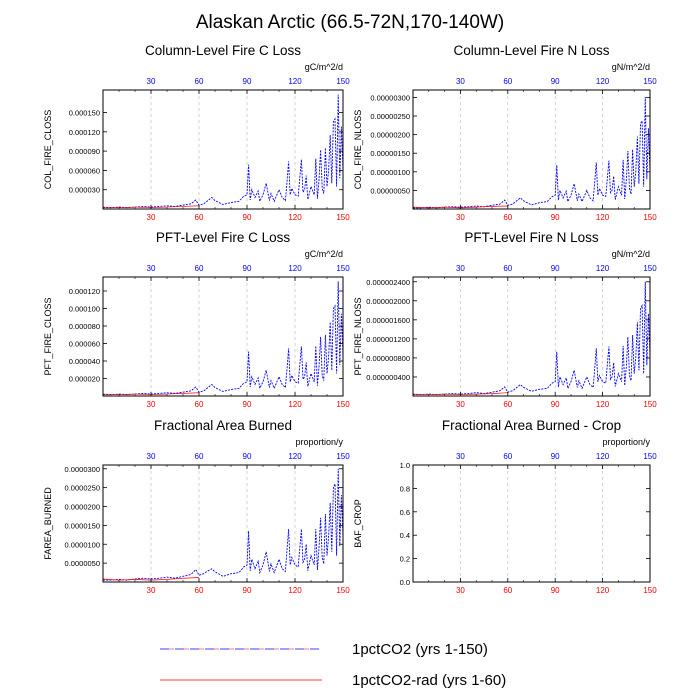  Describe the element at coordinates (390, 97) in the screenshot. I see `y-tick-label: 0.00000300` at that location.